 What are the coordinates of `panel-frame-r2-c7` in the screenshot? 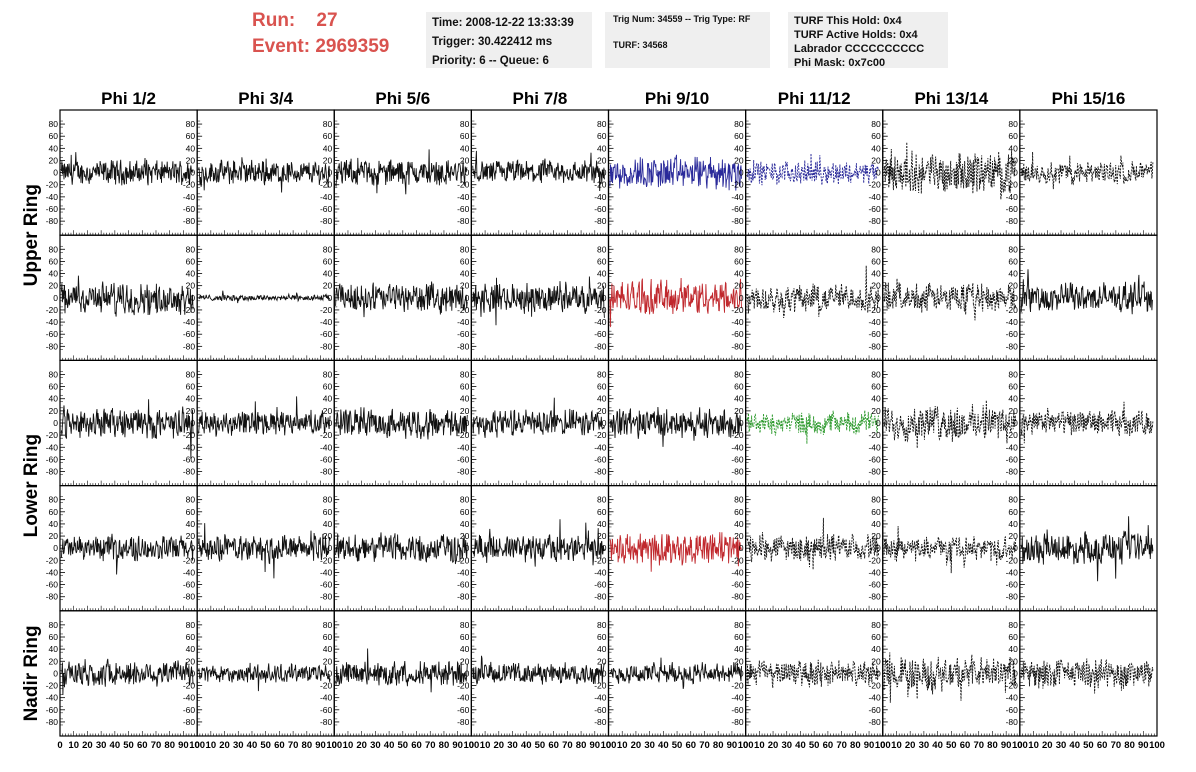 It's located at (1088, 423).